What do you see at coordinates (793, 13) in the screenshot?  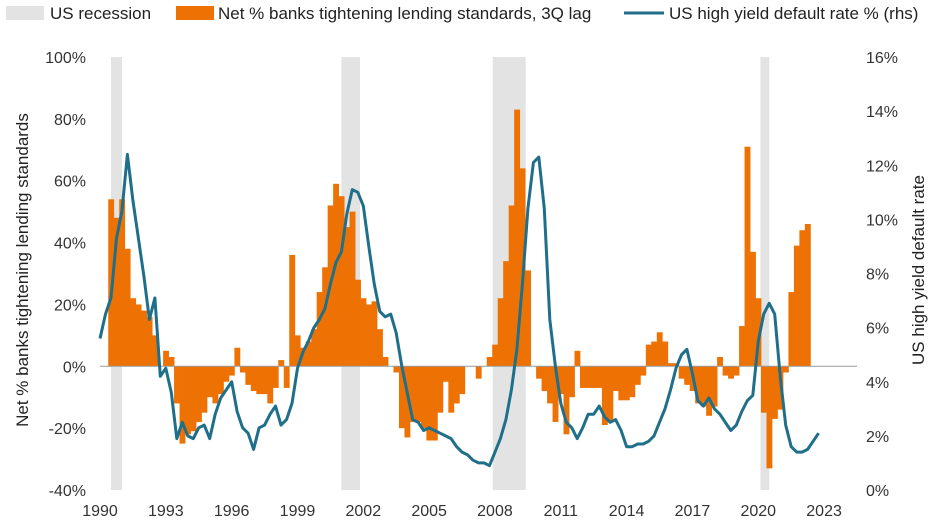 I see `legend-label-default-rate: US high yield default rate % (rhs)` at bounding box center [793, 13].